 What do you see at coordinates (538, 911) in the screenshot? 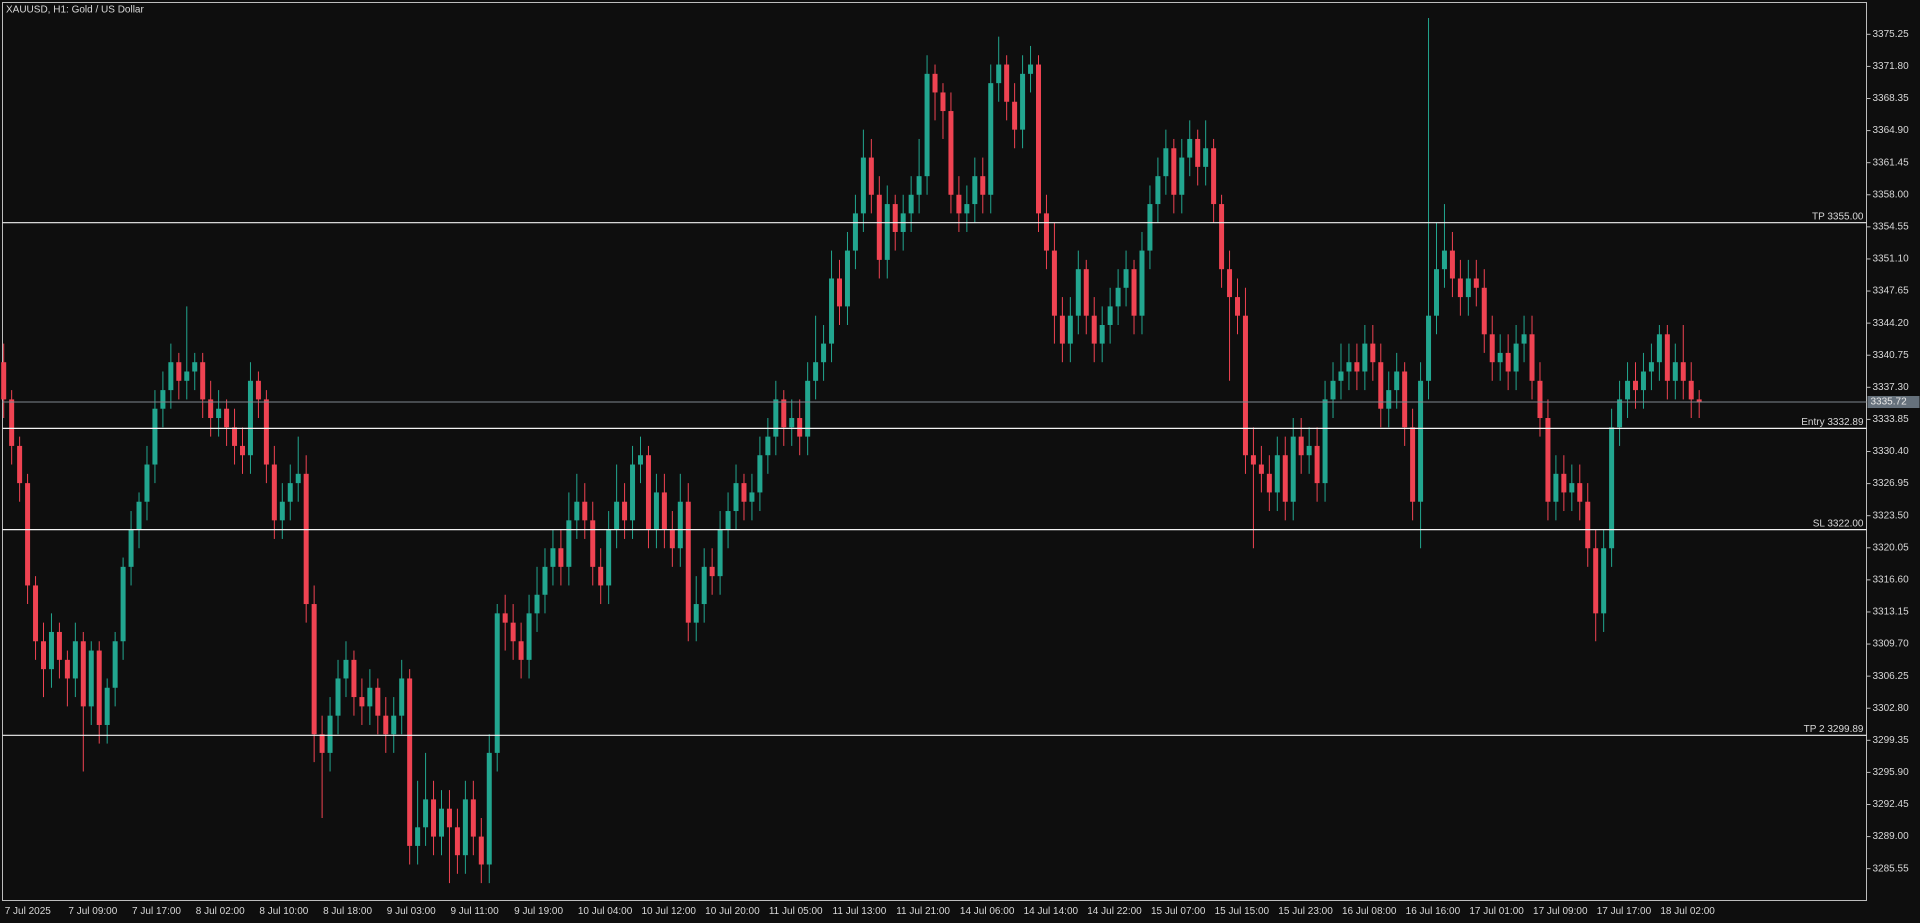
I see `x-tick-label: 9 Jul 19:00` at bounding box center [538, 911].